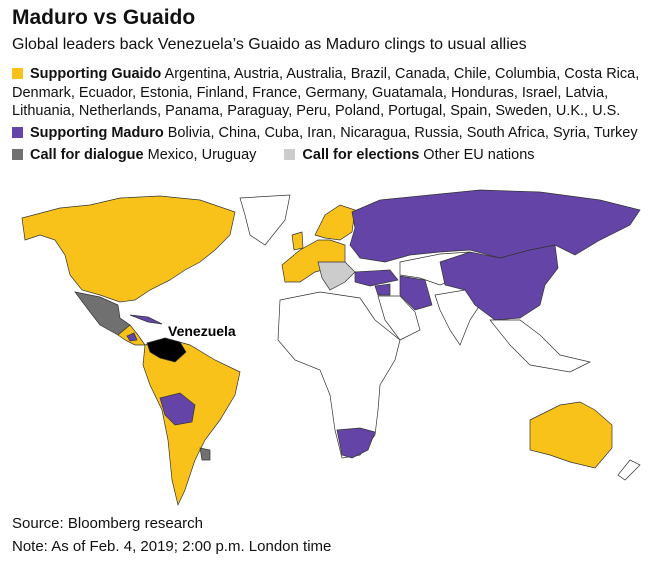 This screenshot has height=569, width=666. I want to click on legend-label: Call for dialogue, so click(87, 155).